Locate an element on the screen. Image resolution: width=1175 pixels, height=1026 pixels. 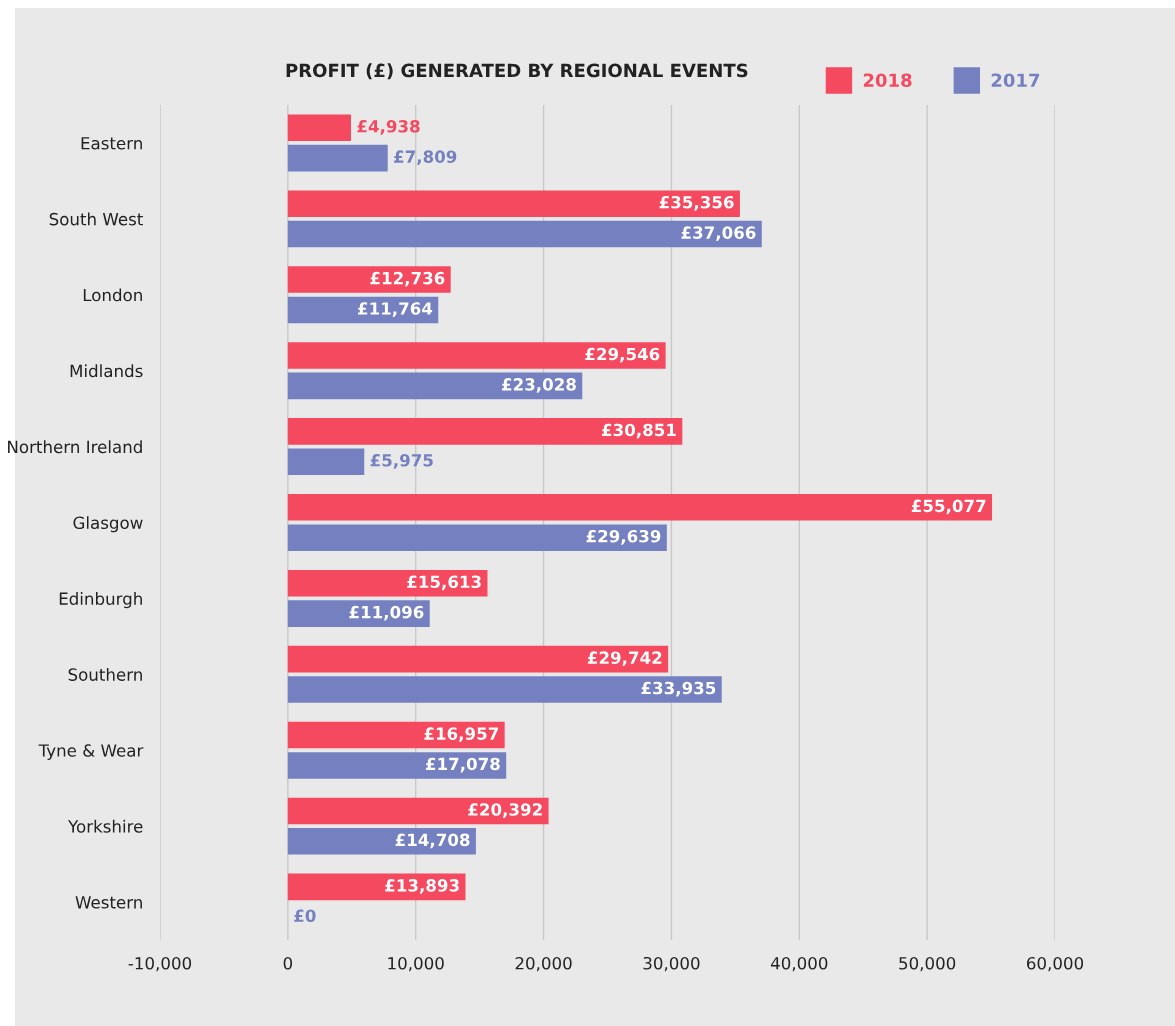
x-tick-label: -10,000 is located at coordinates (160, 964).